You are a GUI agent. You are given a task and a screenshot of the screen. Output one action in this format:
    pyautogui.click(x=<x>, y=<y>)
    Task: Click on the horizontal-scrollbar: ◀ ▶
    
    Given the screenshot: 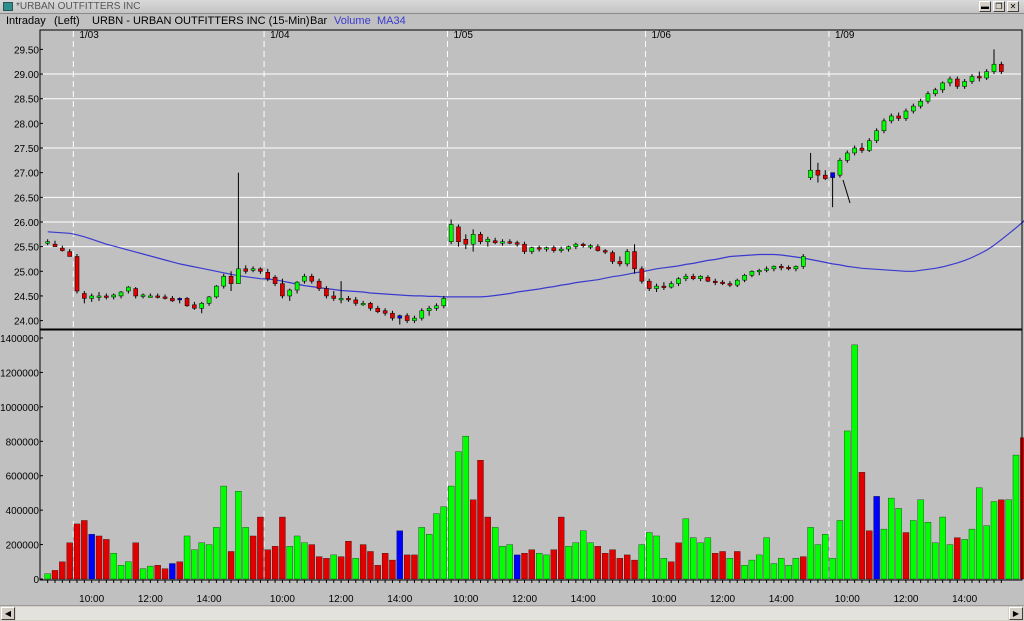 What is the action you would take?
    pyautogui.click(x=512, y=613)
    